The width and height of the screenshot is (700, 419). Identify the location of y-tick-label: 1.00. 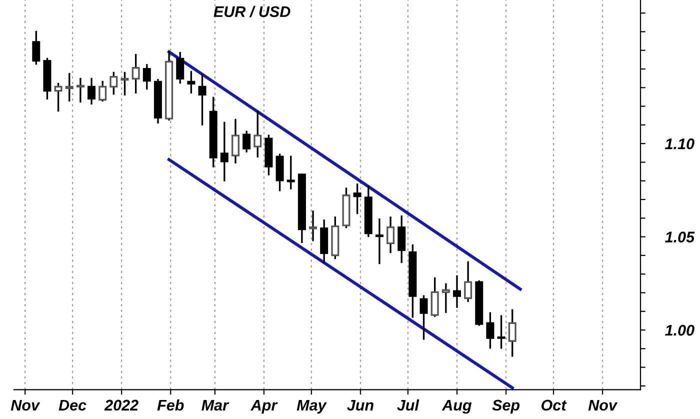
(679, 330).